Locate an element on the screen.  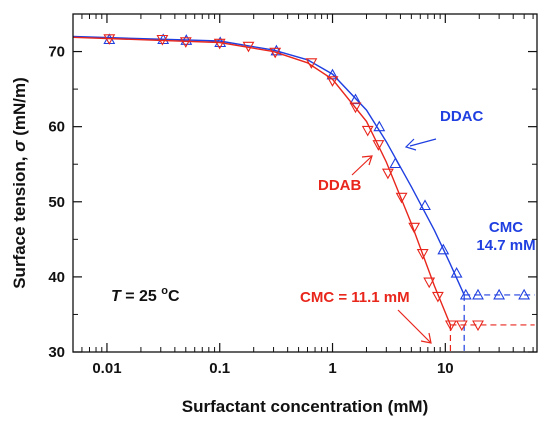
ddab-cmc-arrow is located at coordinates (414, 326).